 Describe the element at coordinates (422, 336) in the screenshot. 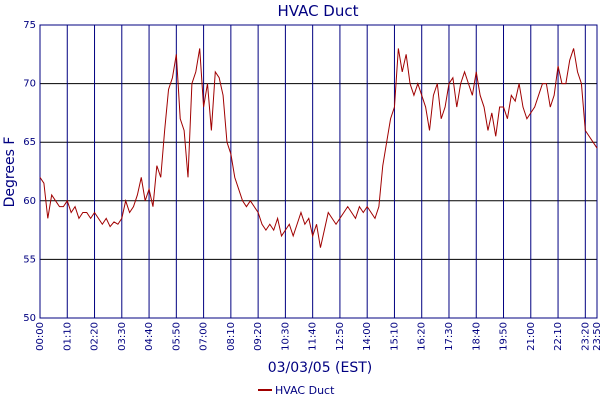

I see `x-tick-label: 16:20` at that location.